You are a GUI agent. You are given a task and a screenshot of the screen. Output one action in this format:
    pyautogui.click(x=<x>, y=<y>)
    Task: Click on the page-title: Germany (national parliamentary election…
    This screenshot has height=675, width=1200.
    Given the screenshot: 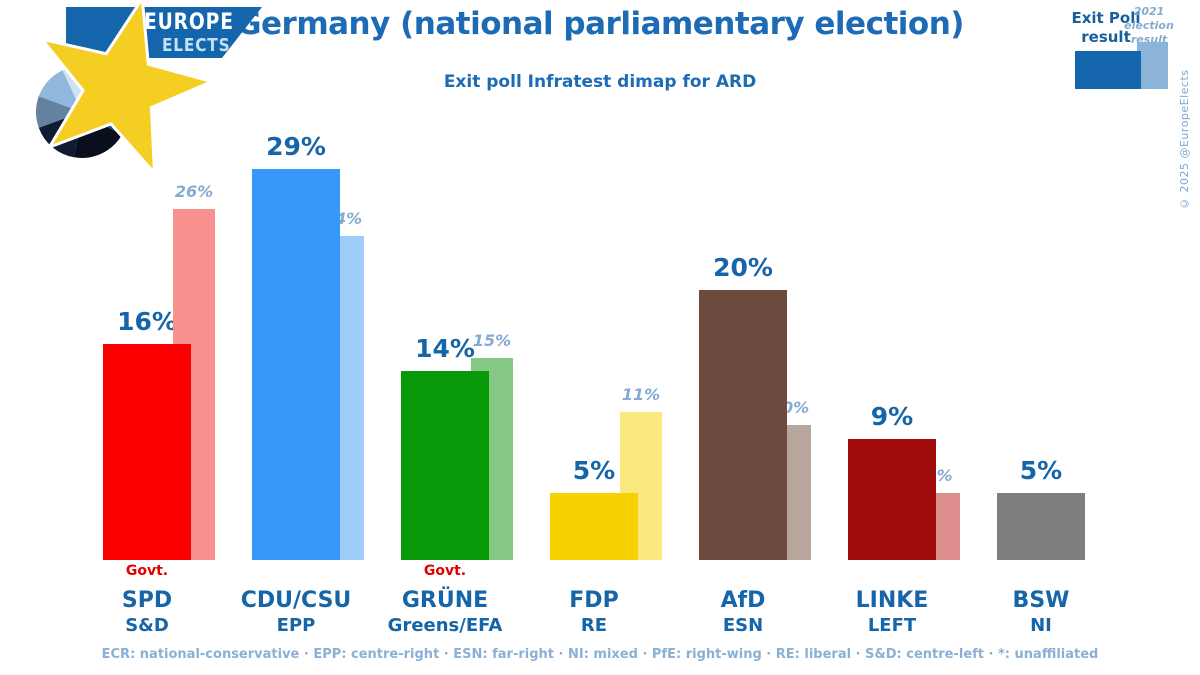 What is the action you would take?
    pyautogui.click(x=600, y=24)
    